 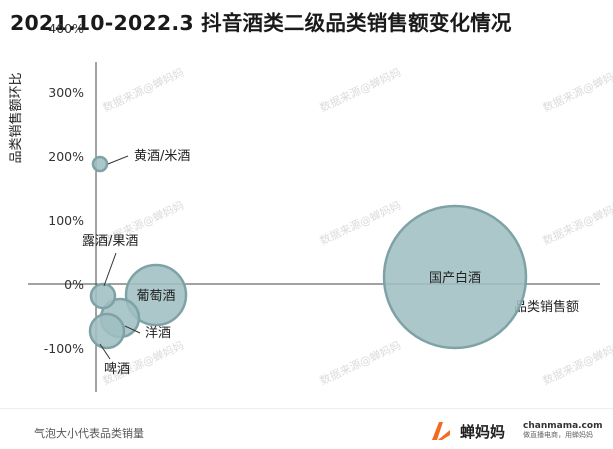 I want to click on chart-title: 2021.10-2022.3 抖音酒类二级品类销售额变化情况, so click(x=261, y=23).